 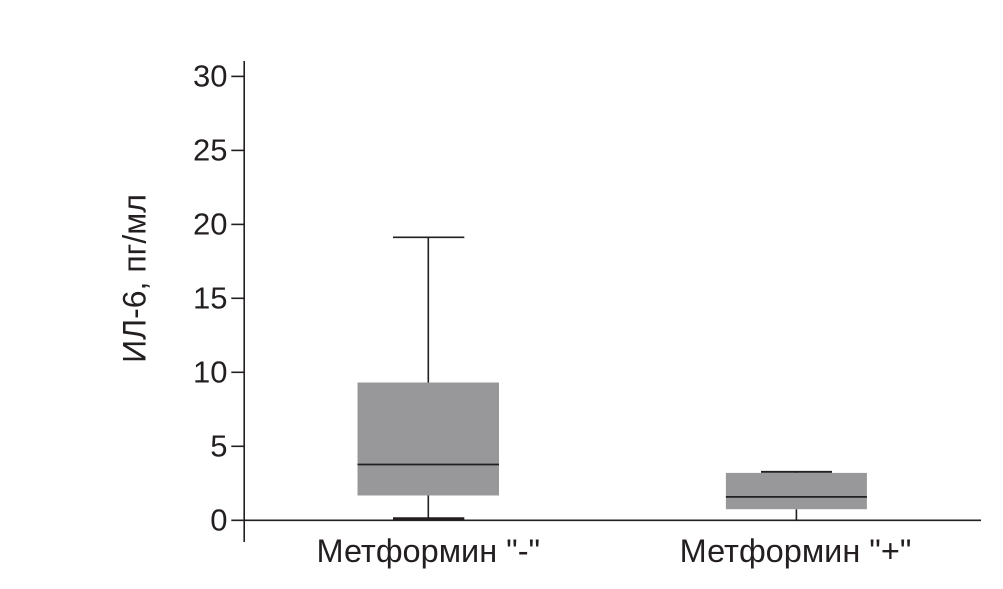 What do you see at coordinates (218, 520) in the screenshot?
I see `svg-text: 0` at bounding box center [218, 520].